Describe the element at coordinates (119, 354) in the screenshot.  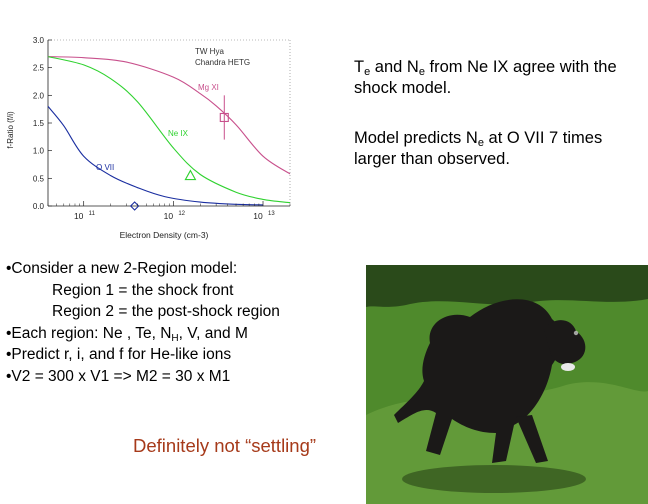
I see `bullet-predict: •Predict r, i, and f for He-like ions` at that location.